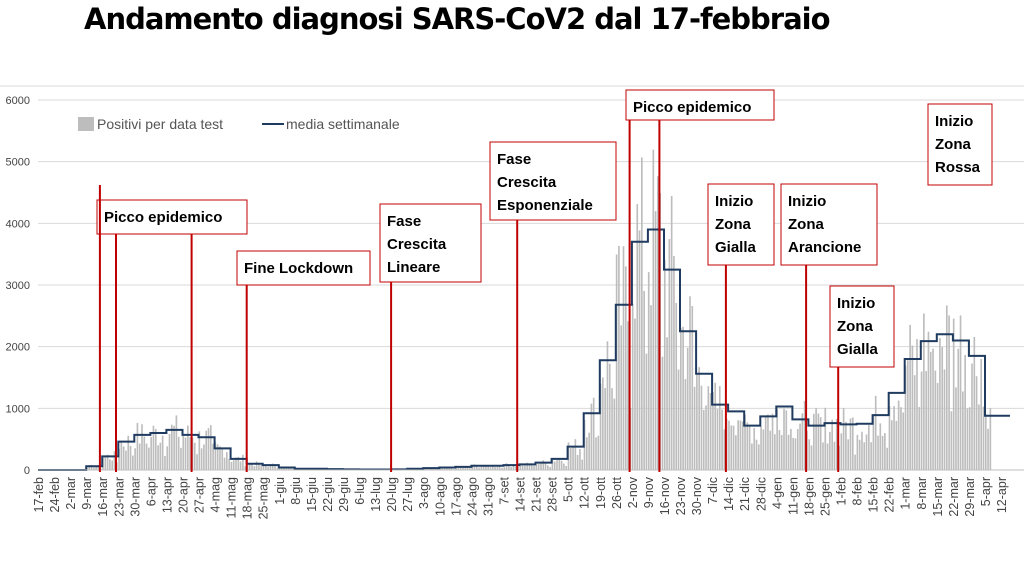 This screenshot has width=1024, height=570. What do you see at coordinates (392, 494) in the screenshot?
I see `x-tick-label: 20-lug` at bounding box center [392, 494].